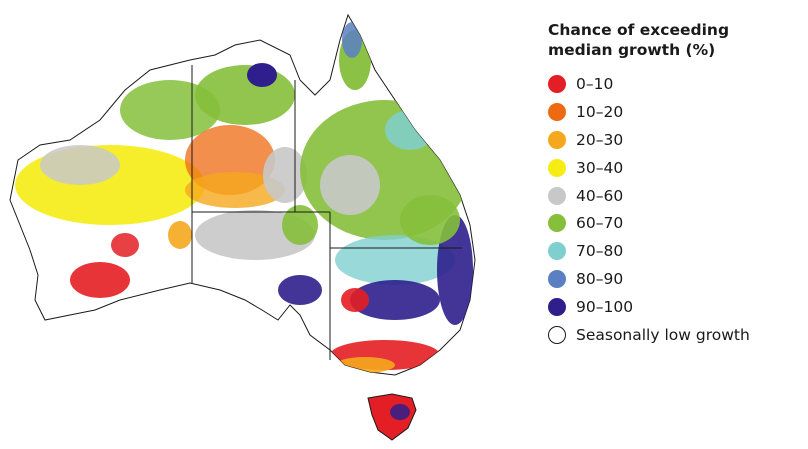 This screenshot has height=449, width=808. Describe the element at coordinates (235, 190) in the screenshot. I see `nt-yellow` at that location.